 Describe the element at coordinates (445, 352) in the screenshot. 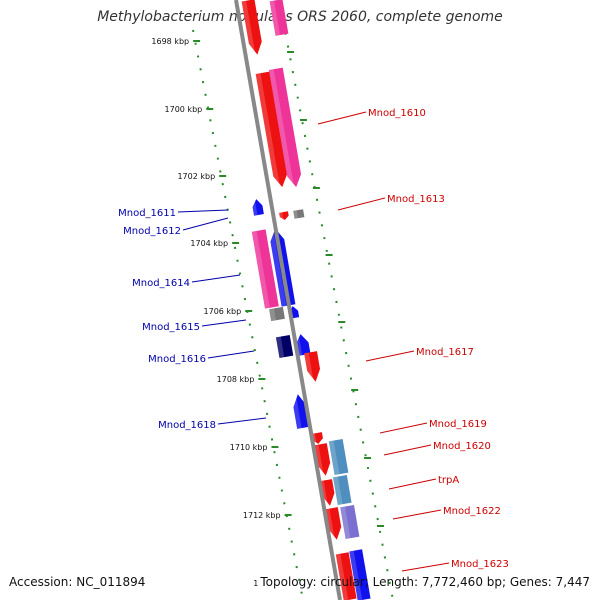

I see `gene-label: Mnod_1617` at that location.